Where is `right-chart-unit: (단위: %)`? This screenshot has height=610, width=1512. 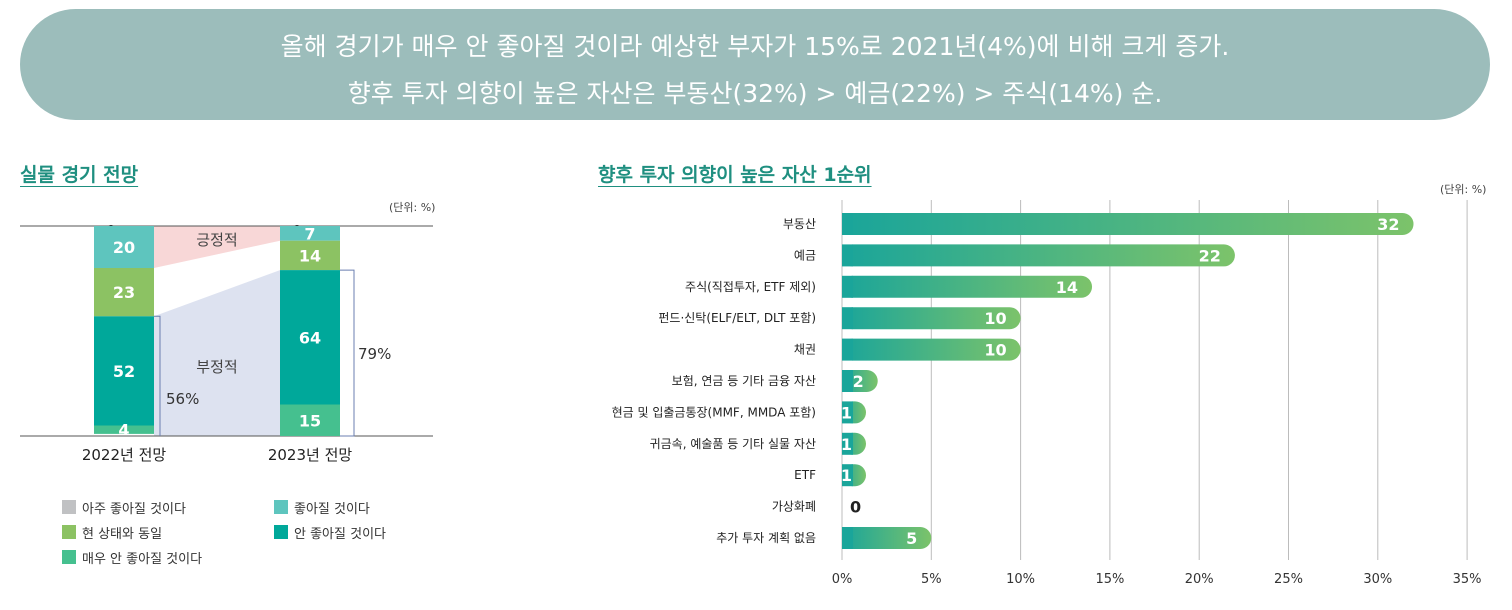
right-chart-unit: (단위: %) is located at coordinates (1463, 189).